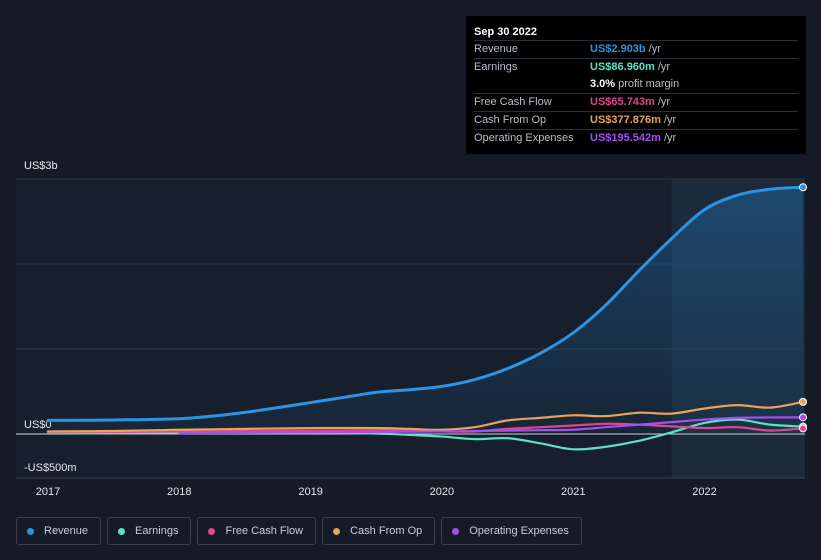  Describe the element at coordinates (425, 428) in the screenshot. I see `series-line-free-cash-flow` at that location.